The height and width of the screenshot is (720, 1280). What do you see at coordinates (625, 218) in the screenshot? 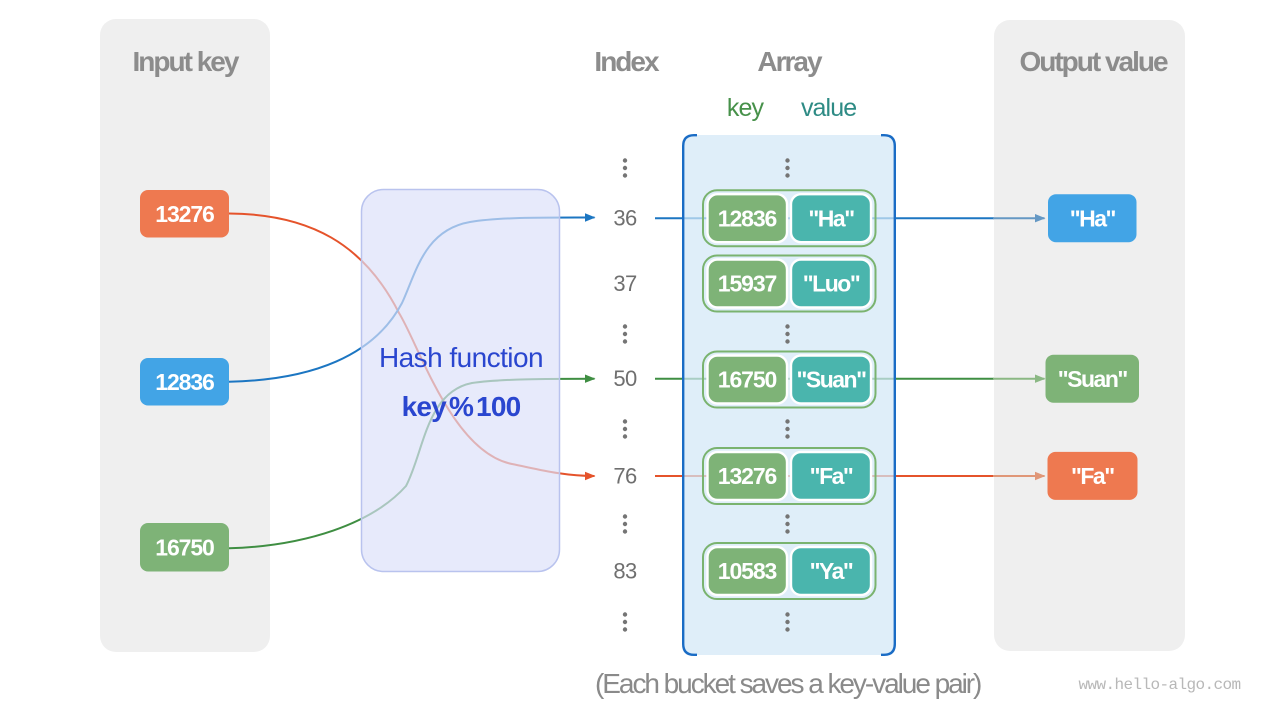
I see `svg-text: 36` at bounding box center [625, 218].